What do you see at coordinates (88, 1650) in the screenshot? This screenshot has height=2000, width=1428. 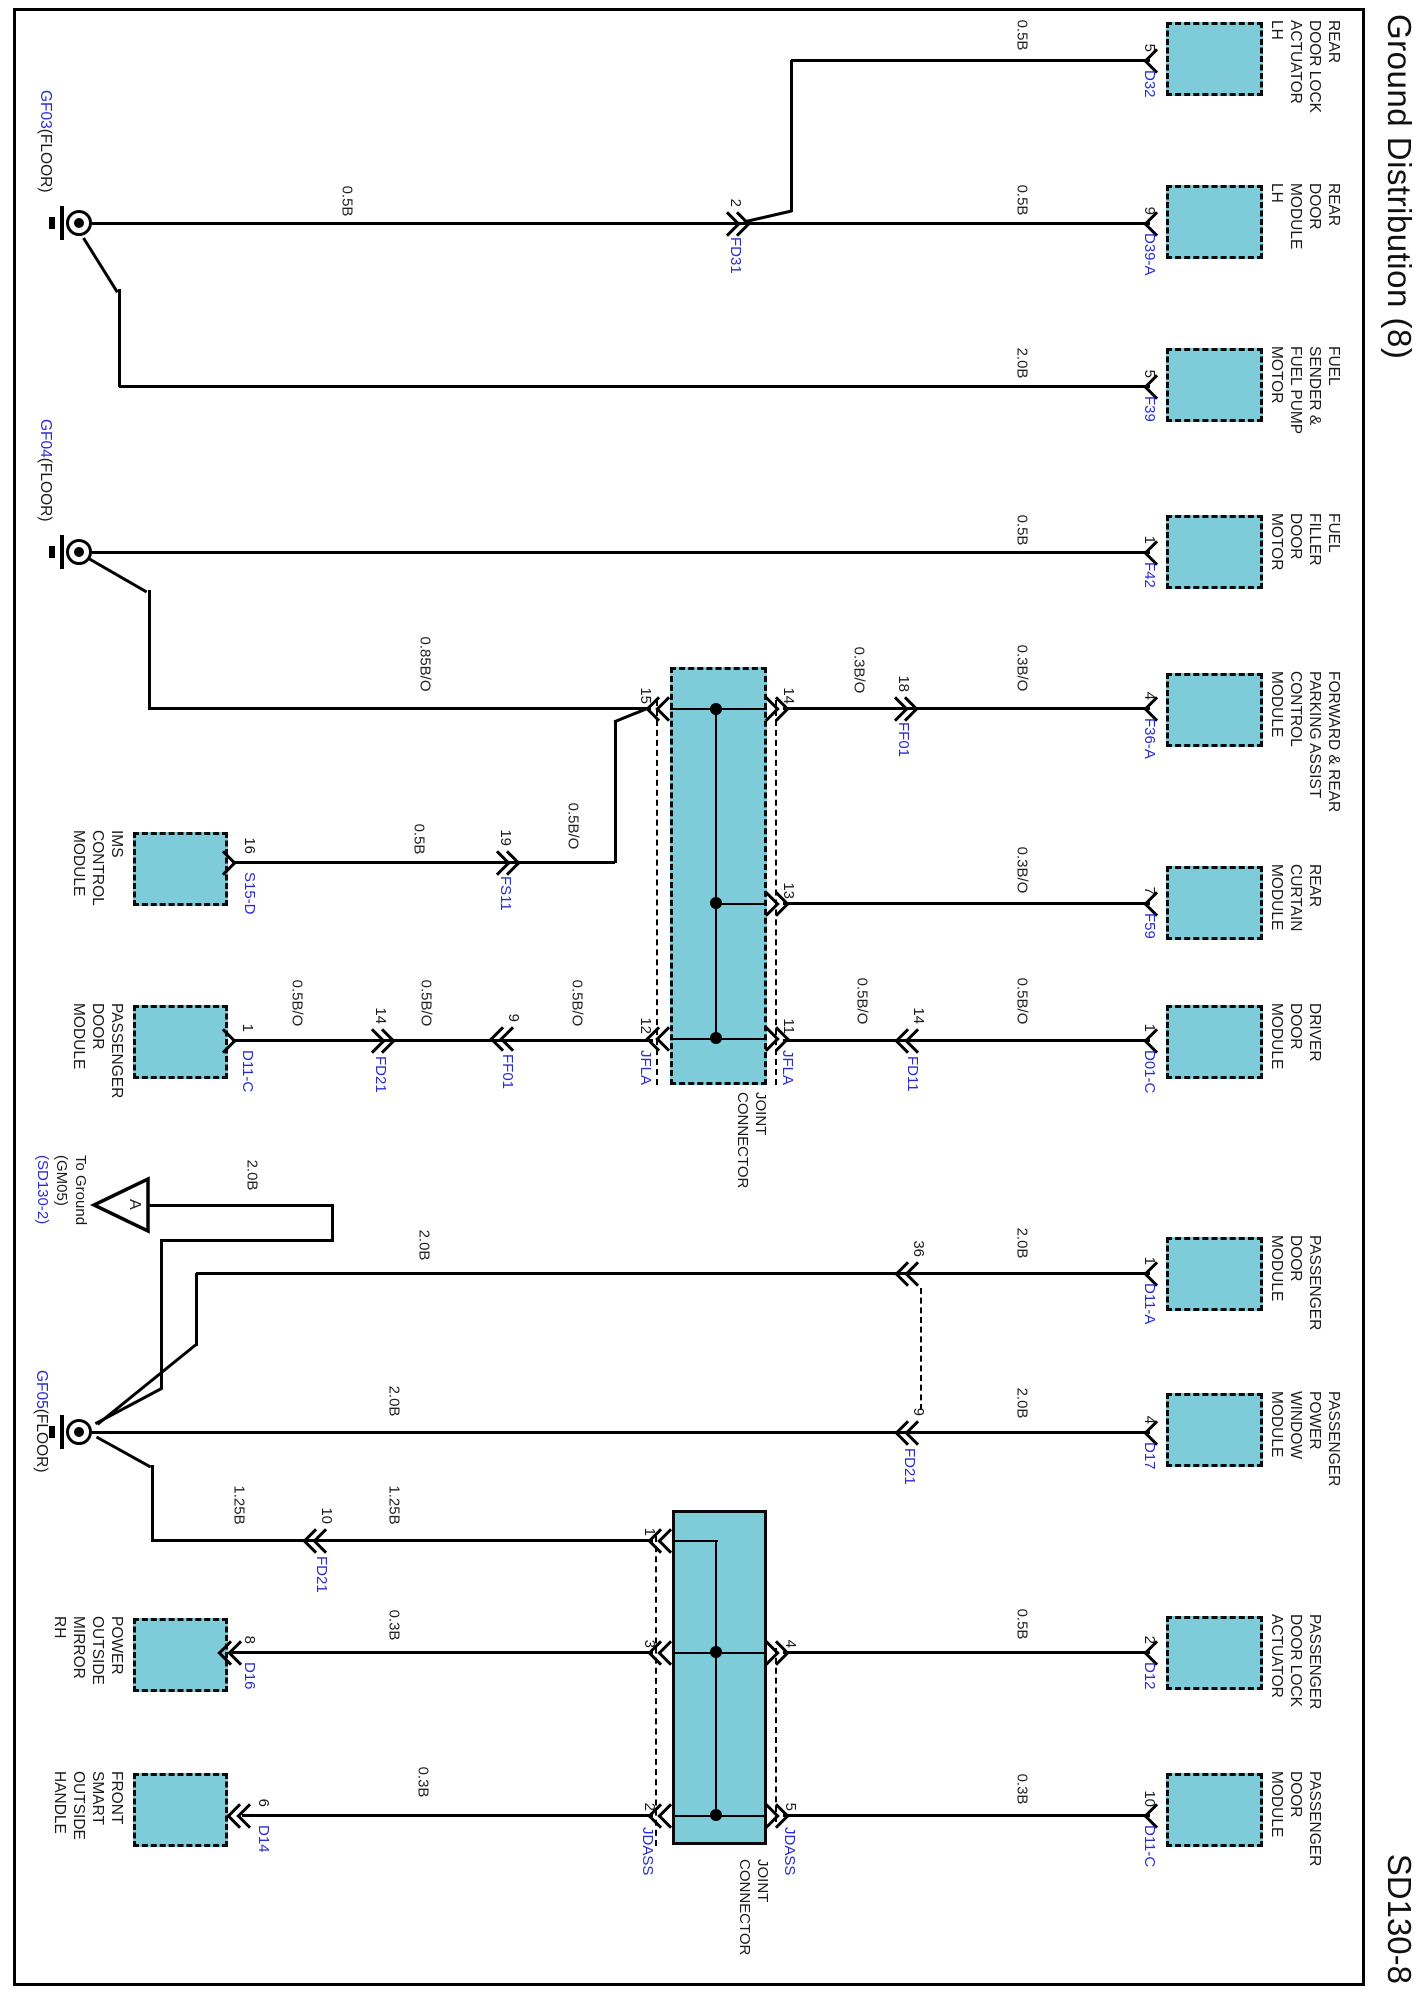 I see `component-name: POWER OUTSIDE MIRROR RH` at bounding box center [88, 1650].